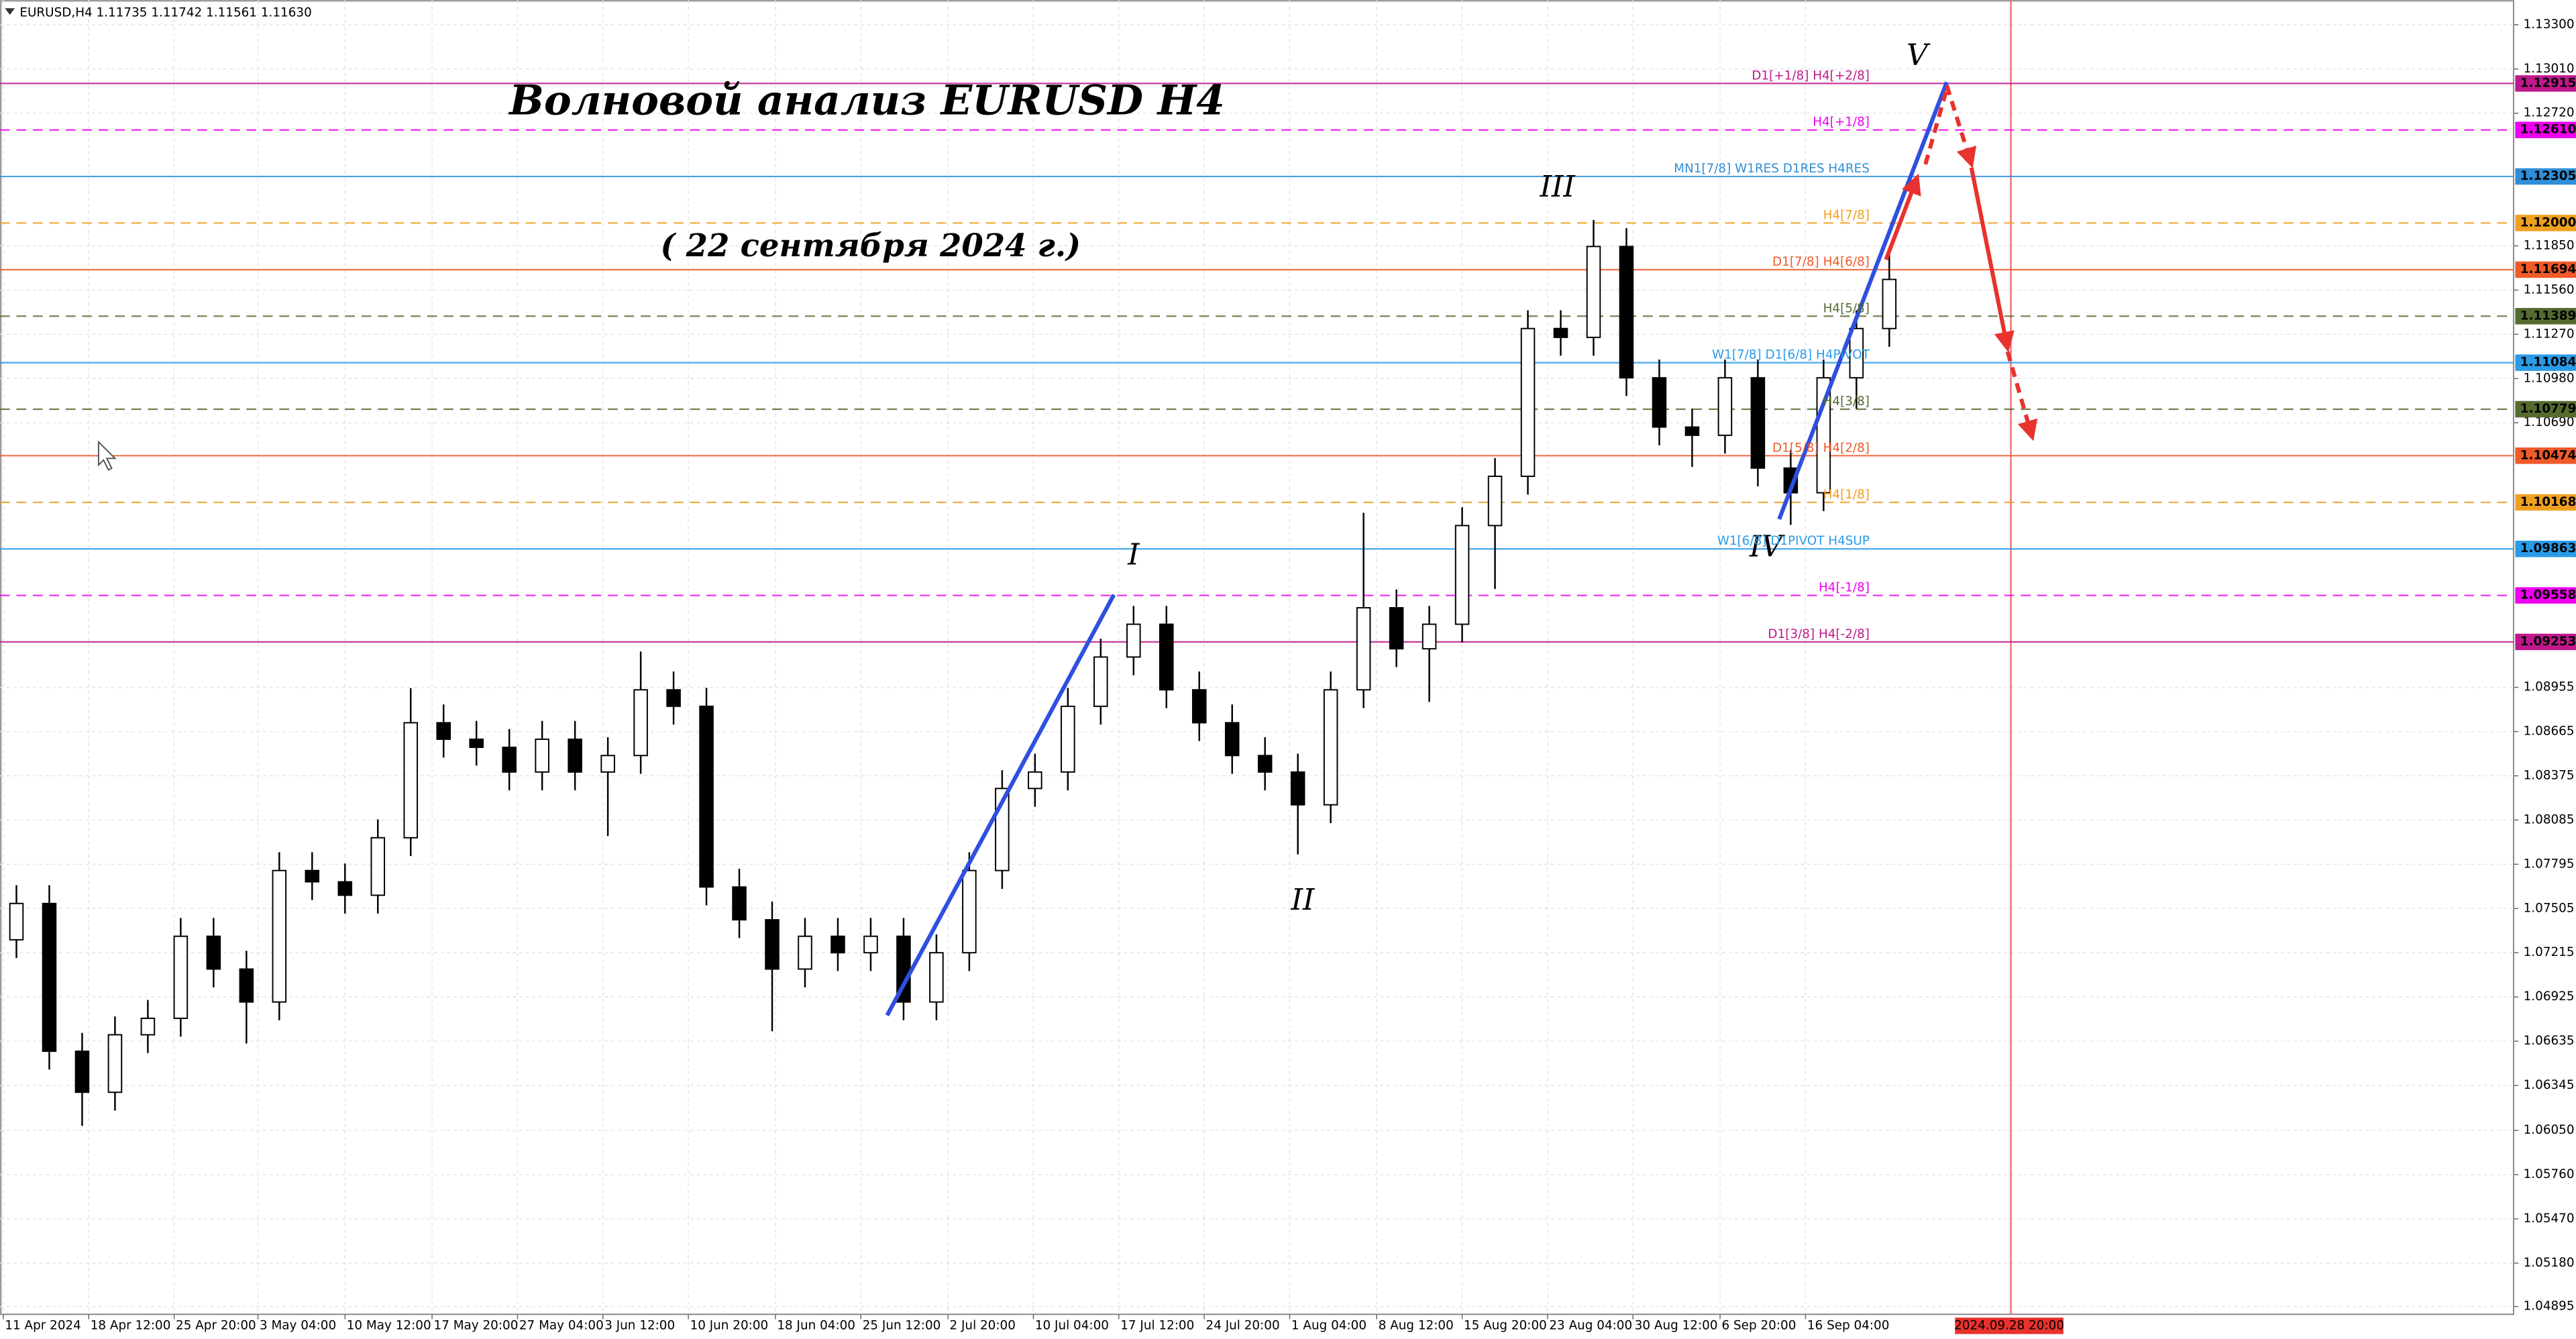 Image resolution: width=2576 pixels, height=1339 pixels. I want to click on x-tick-label: 15 Aug 20:00, so click(1505, 1325).